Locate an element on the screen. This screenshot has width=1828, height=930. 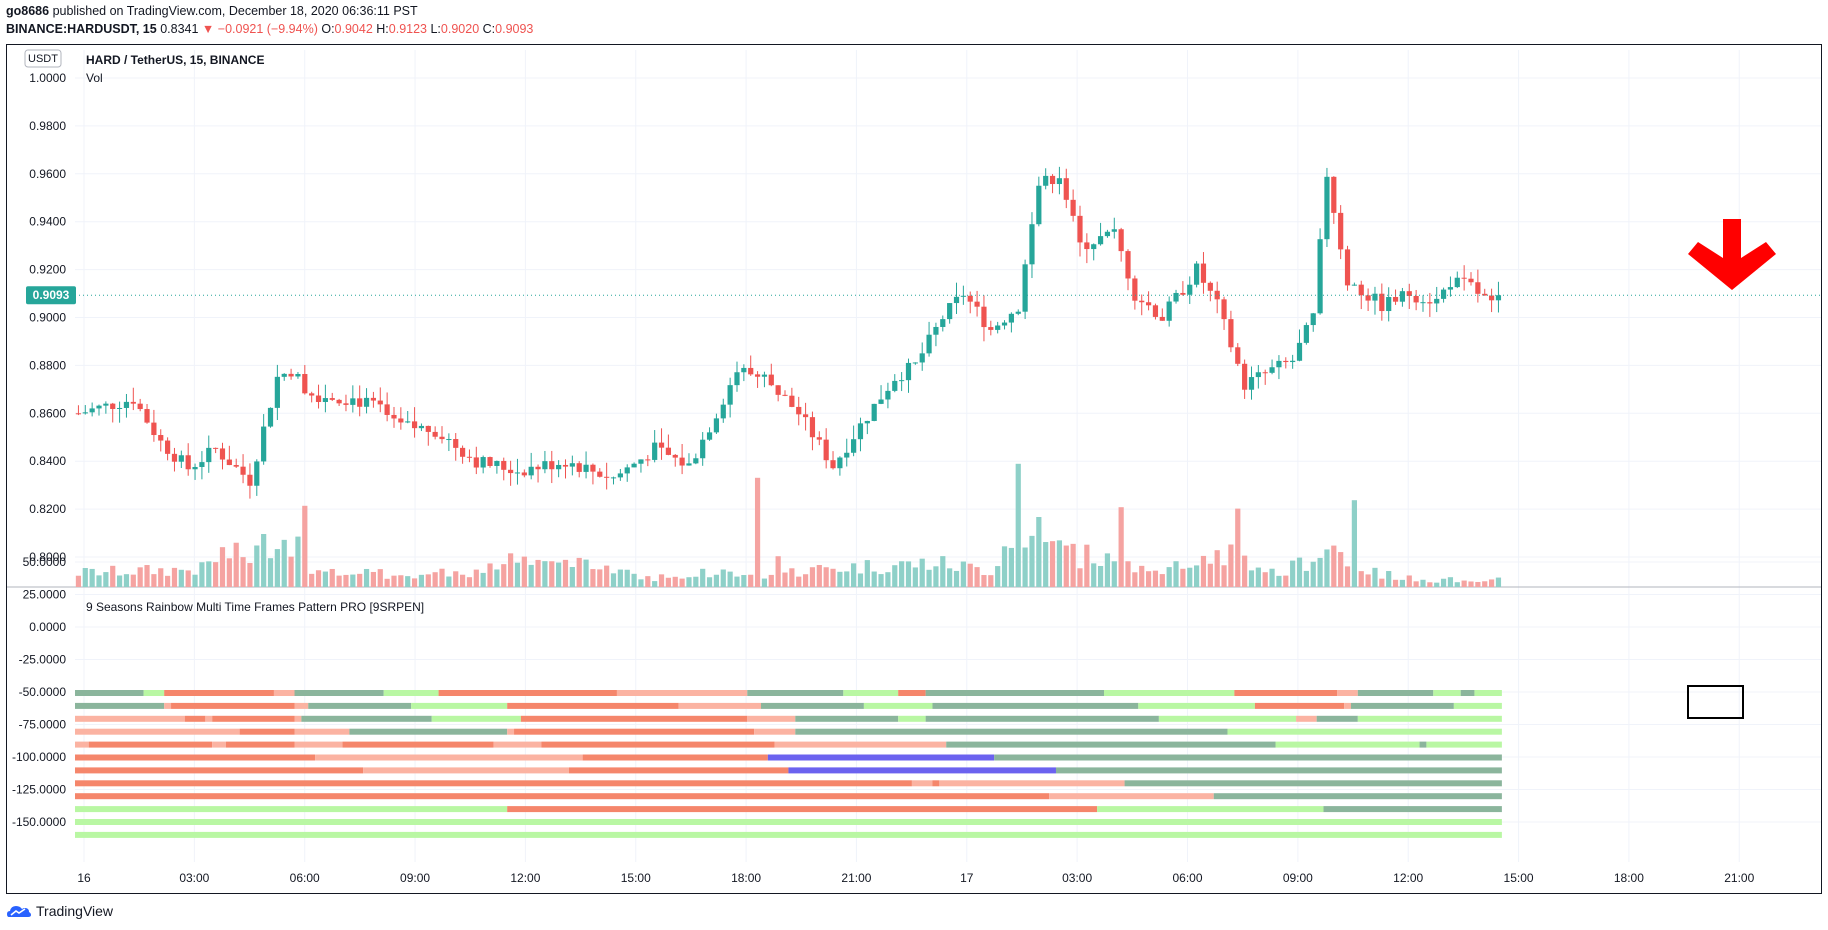
indicator-tick-label: -50.0000 is located at coordinates (43, 692).